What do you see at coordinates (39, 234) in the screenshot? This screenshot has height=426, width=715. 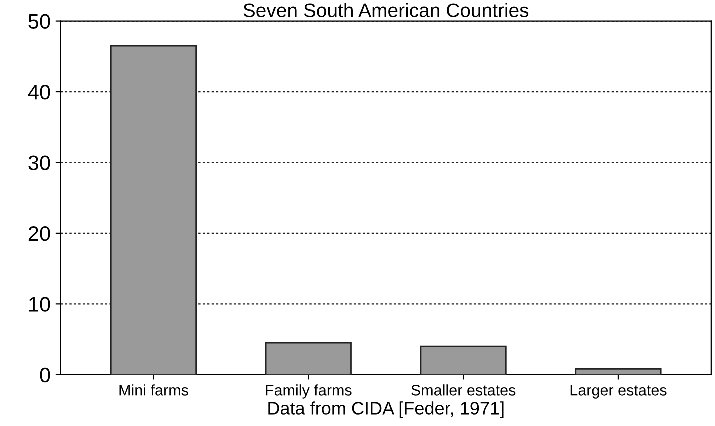 I see `y-tick-label: 20` at bounding box center [39, 234].